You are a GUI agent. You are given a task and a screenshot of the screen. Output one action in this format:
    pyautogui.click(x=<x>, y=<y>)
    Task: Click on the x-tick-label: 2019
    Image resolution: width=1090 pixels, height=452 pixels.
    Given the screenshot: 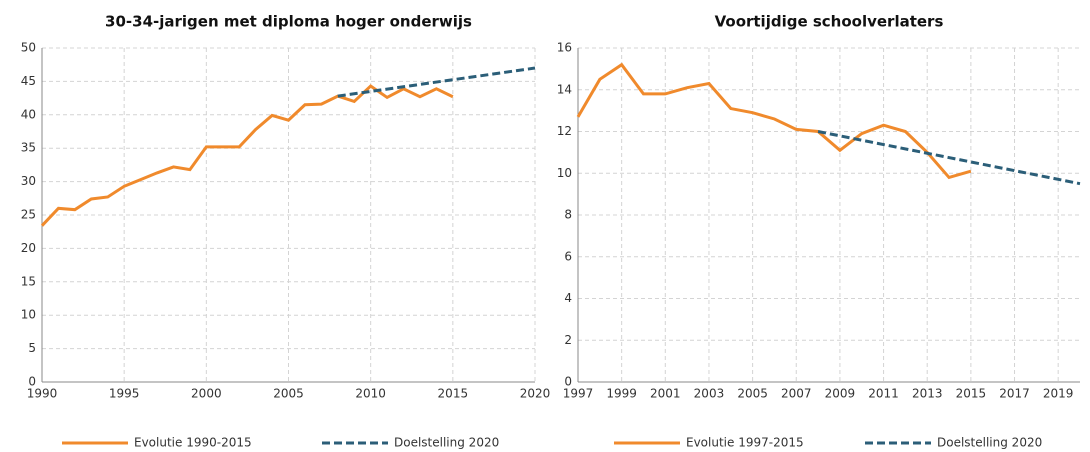 What is the action you would take?
    pyautogui.click(x=1058, y=394)
    